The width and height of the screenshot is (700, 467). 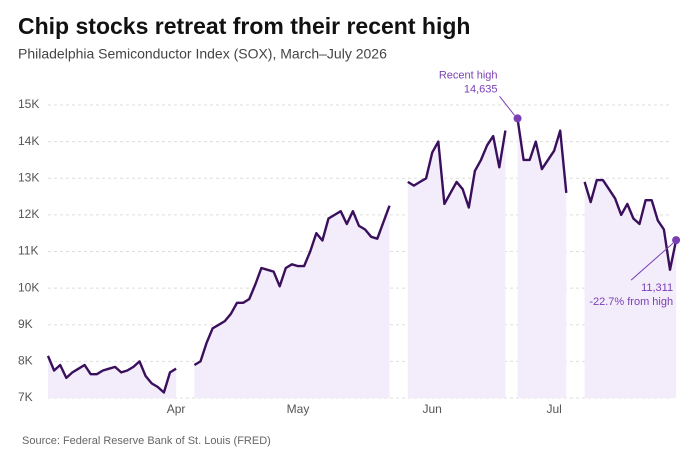 I want to click on y-tick-label: 13K, so click(x=28, y=177).